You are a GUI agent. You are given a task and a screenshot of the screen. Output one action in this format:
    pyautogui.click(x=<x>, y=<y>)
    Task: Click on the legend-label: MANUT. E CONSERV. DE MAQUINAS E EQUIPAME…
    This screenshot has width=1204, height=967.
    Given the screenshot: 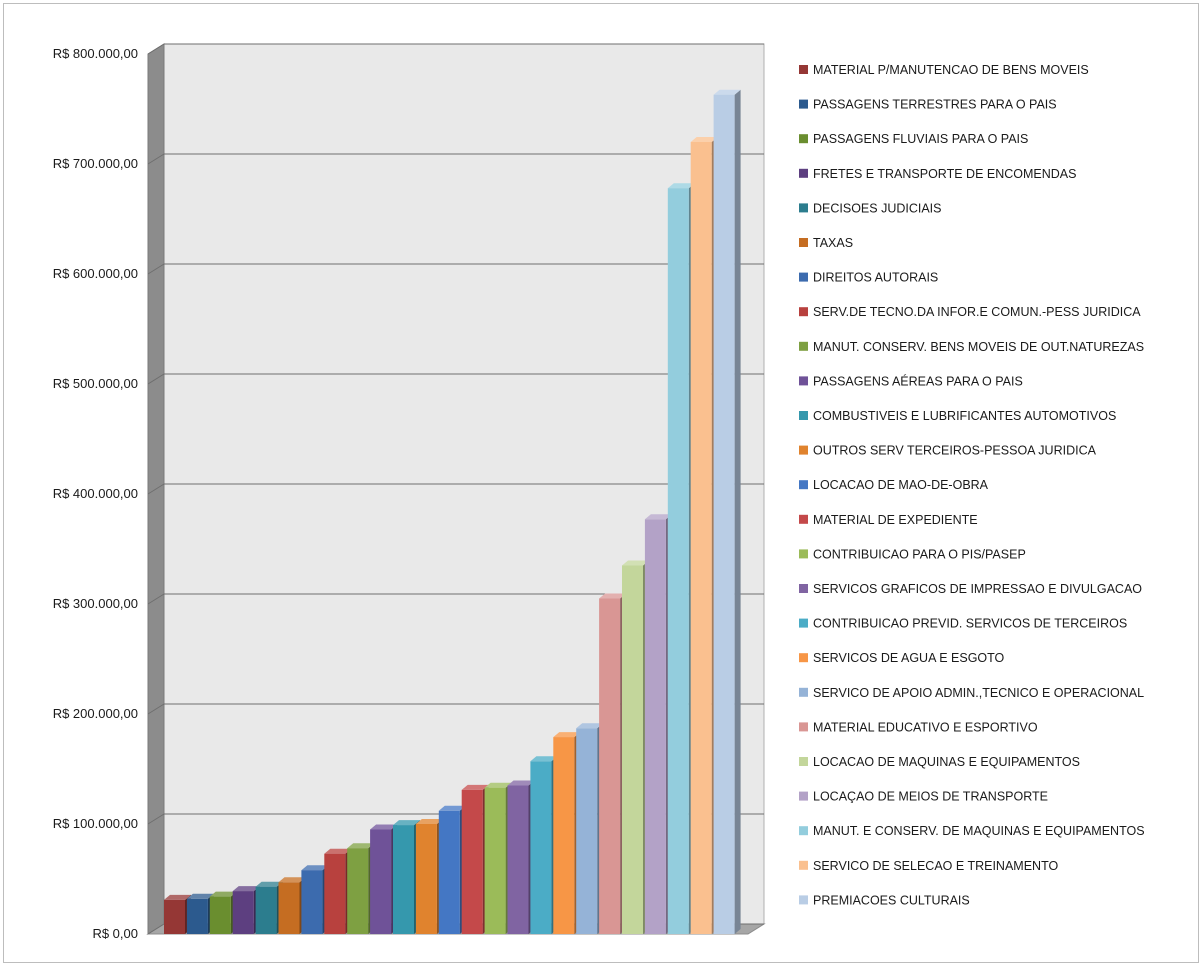 What is the action you would take?
    pyautogui.click(x=979, y=831)
    